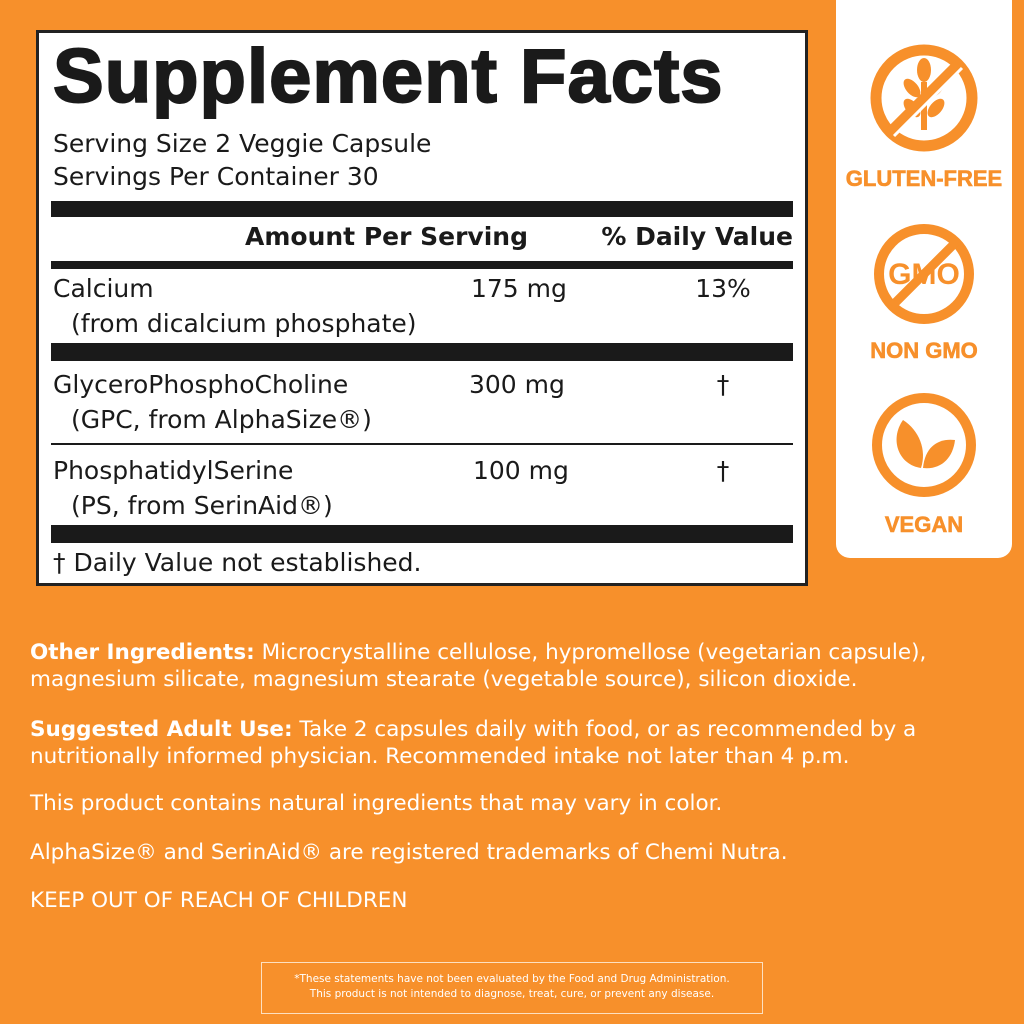 Image resolution: width=1024 pixels, height=1024 pixels. I want to click on no-gluten-wheat-icon, so click(924, 98).